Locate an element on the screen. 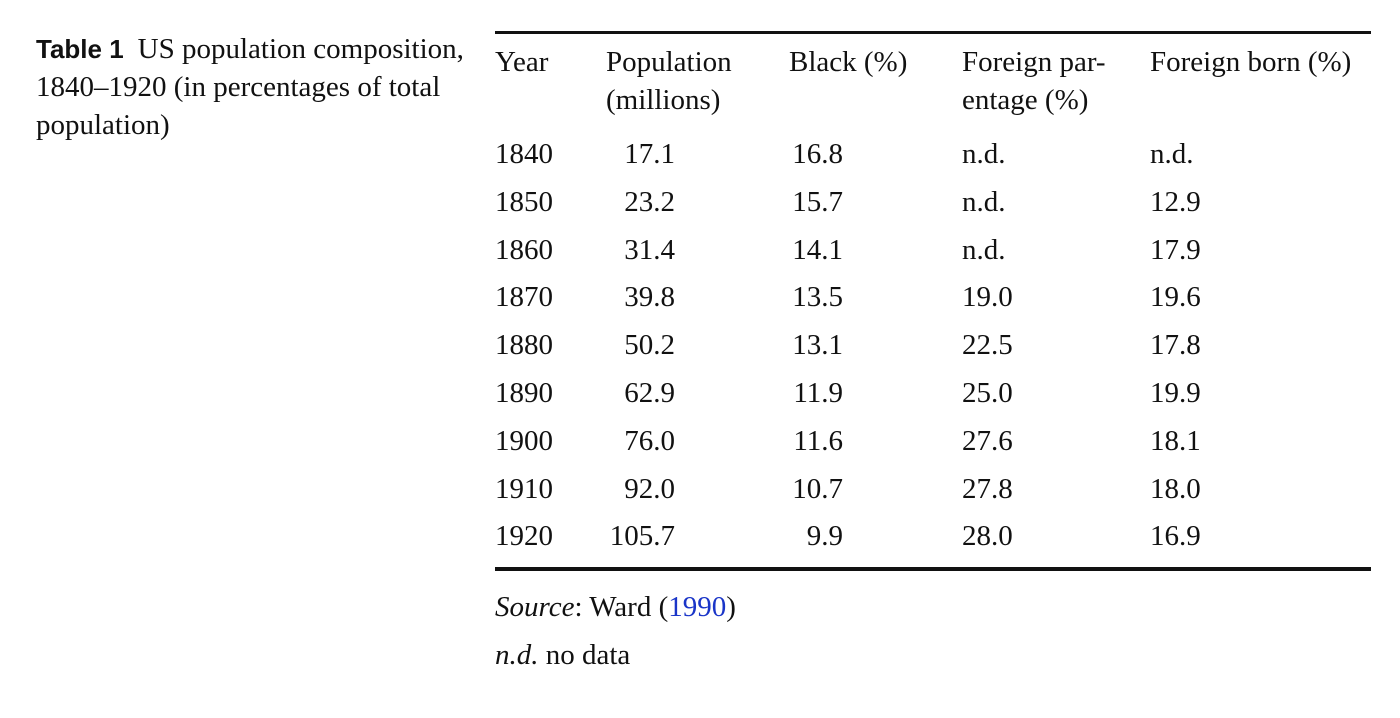  cell-year: 1890 is located at coordinates (524, 392).